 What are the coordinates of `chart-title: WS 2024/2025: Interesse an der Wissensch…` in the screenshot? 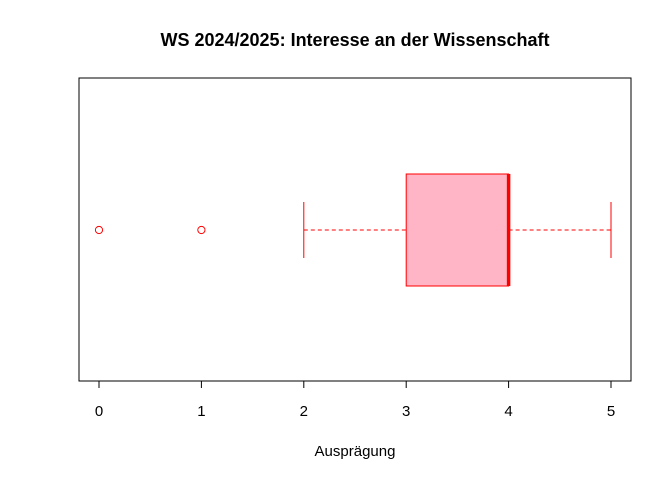 It's located at (354, 40).